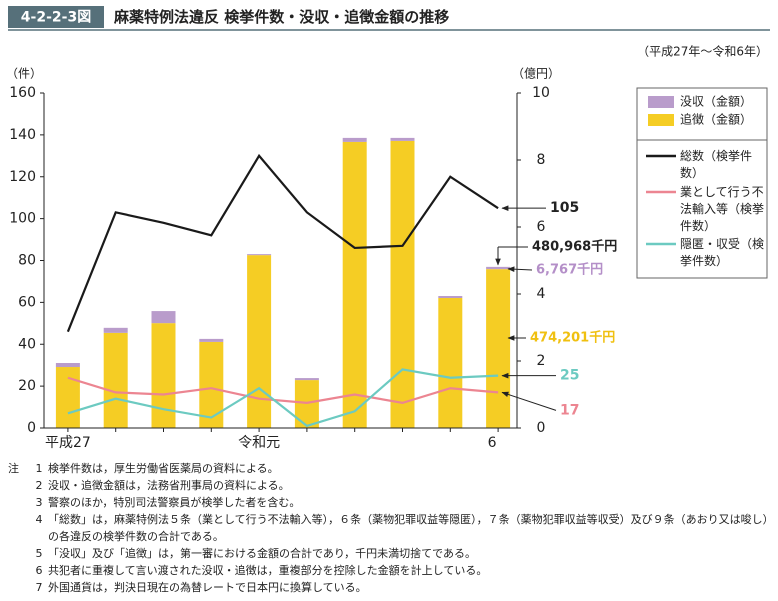  Describe the element at coordinates (31, 428) in the screenshot. I see `y-tick-label: 0` at that location.